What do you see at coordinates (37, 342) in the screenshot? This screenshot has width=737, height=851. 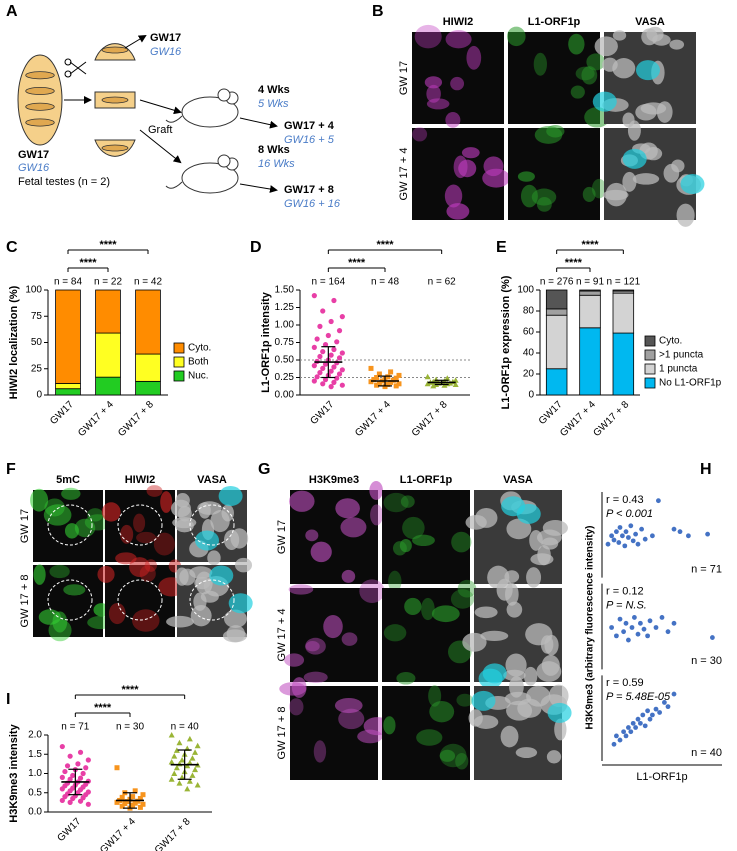 I see `y-tick-label: 50` at bounding box center [37, 342].